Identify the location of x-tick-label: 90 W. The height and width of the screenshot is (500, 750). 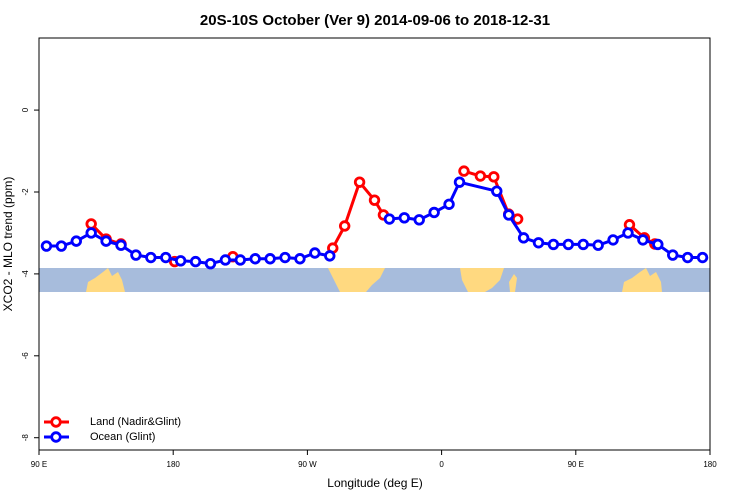
(307, 464).